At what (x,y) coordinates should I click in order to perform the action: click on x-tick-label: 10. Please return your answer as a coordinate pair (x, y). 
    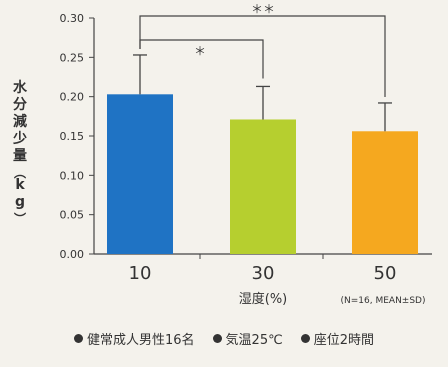
    Looking at the image, I should click on (140, 273).